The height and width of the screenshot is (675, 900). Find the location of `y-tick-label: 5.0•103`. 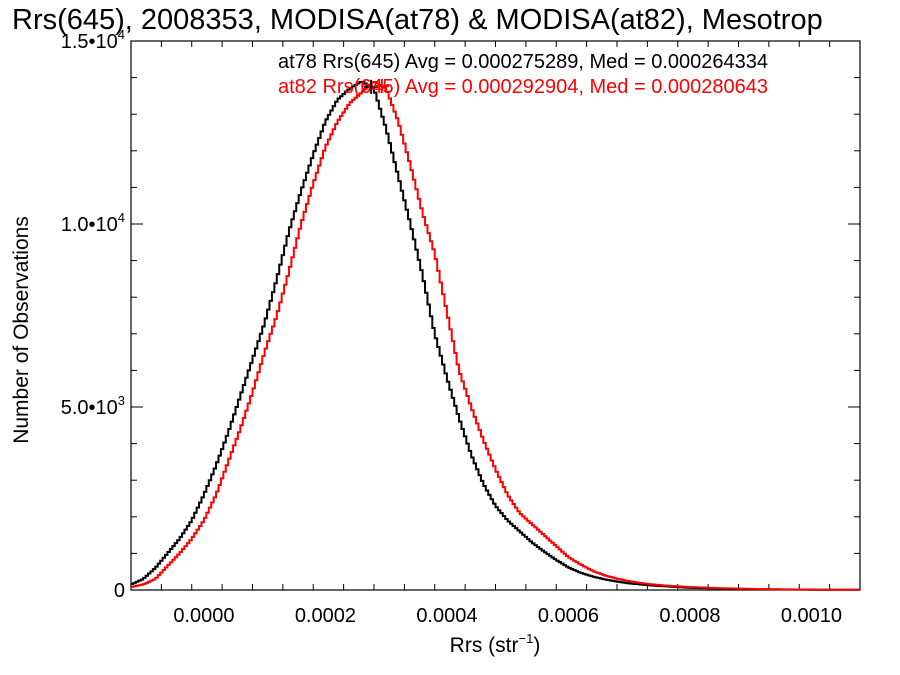

y-tick-label: 5.0•103 is located at coordinates (93, 406).